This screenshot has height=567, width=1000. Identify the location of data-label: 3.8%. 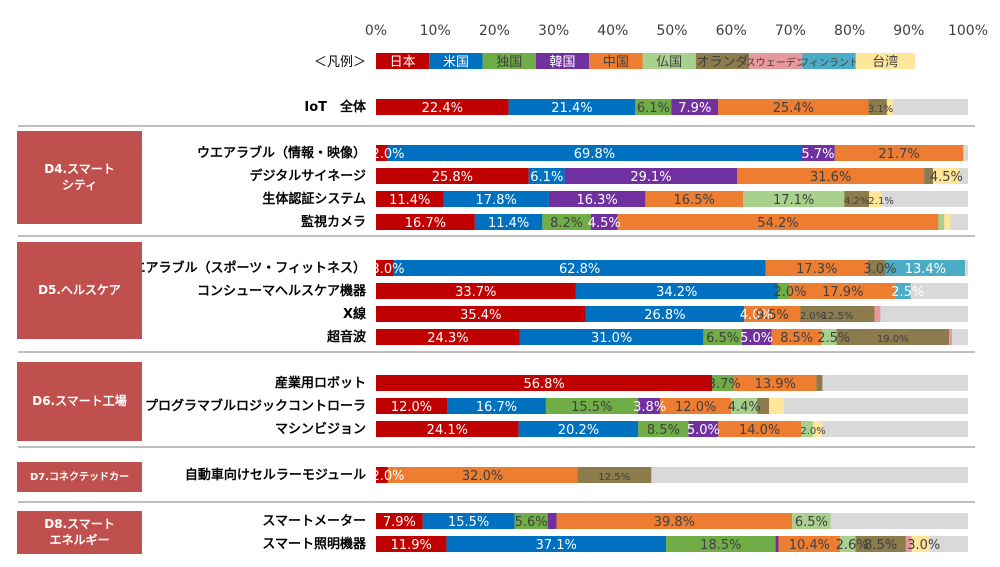
(649, 407).